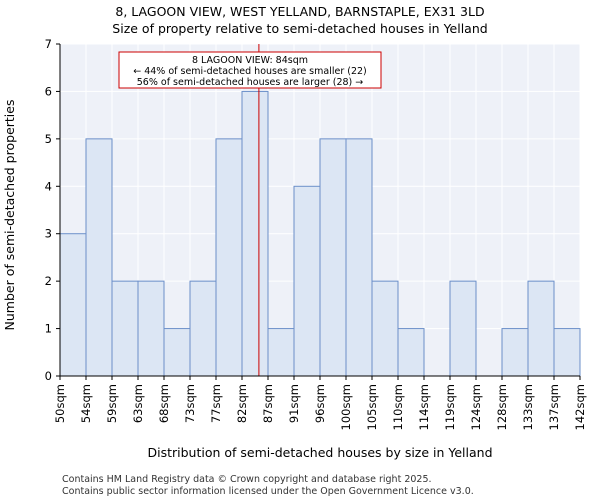  I want to click on x-tick-label: 128sqm, so click(502, 407).